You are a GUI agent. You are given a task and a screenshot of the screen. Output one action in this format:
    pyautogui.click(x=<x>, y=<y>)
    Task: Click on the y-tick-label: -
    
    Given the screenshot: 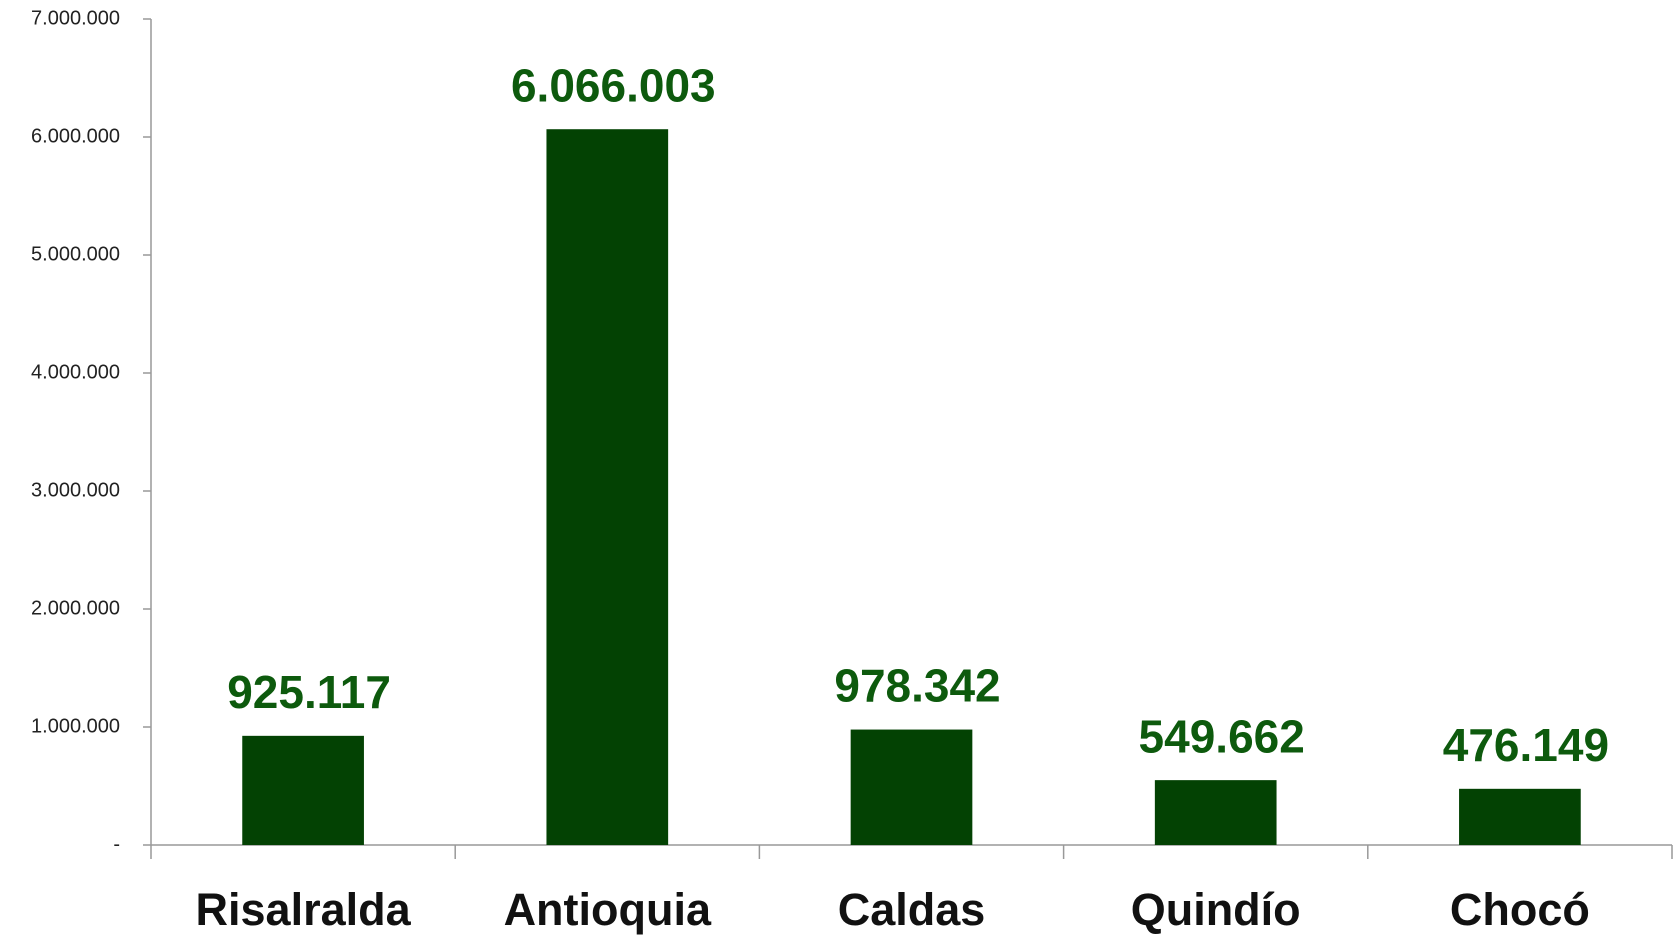 What is the action you would take?
    pyautogui.click(x=116, y=844)
    